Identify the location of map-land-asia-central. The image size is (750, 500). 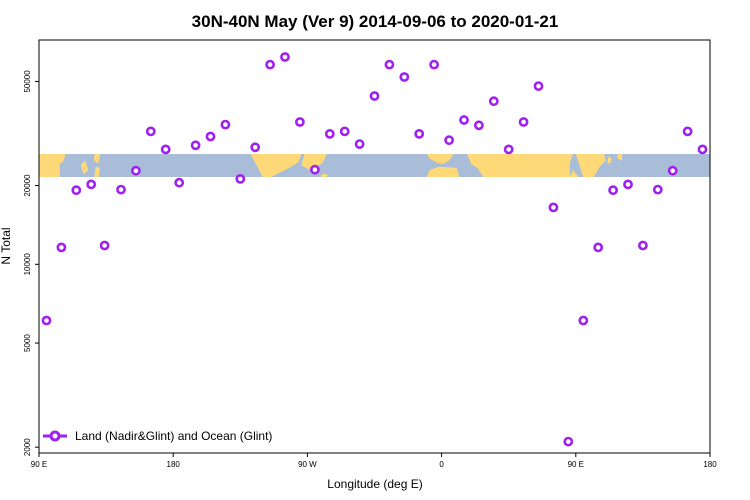
(534, 165).